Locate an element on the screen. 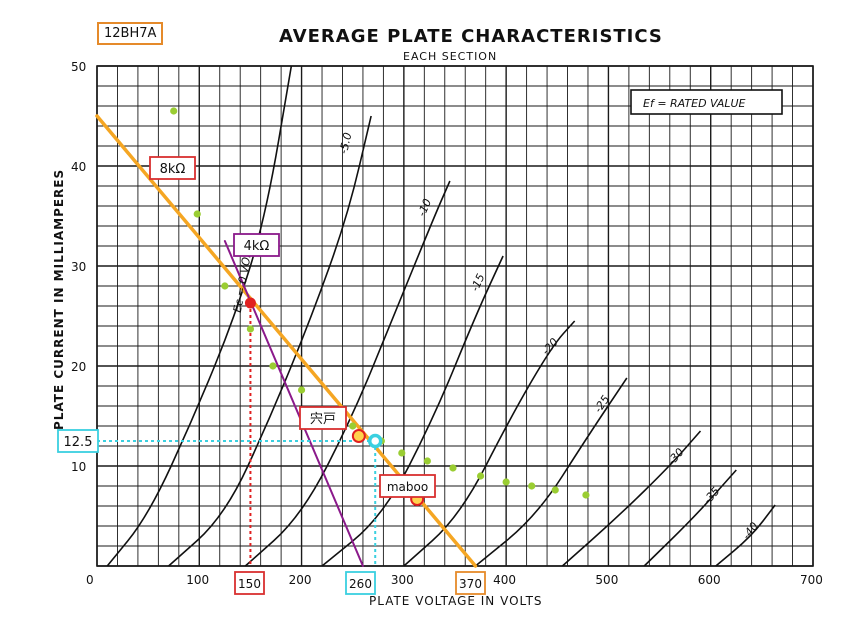  label-4k: 4kΩ is located at coordinates (257, 246).